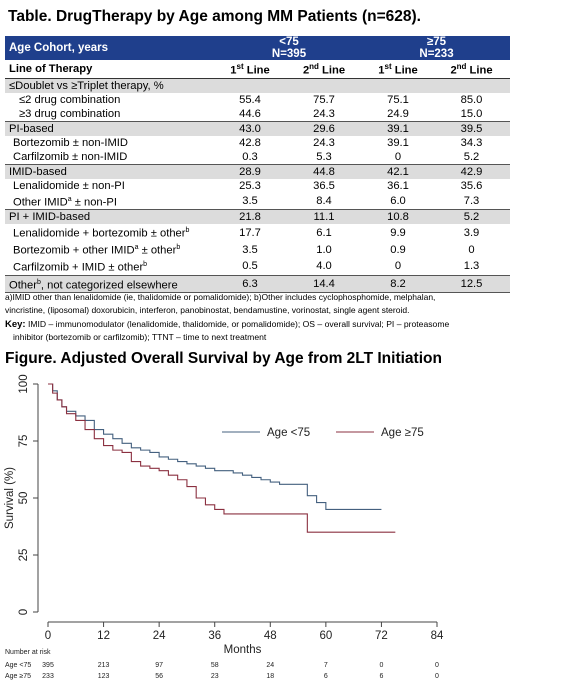 This screenshot has width=561, height=686. I want to click on table-cell: 29.6, so click(324, 128).